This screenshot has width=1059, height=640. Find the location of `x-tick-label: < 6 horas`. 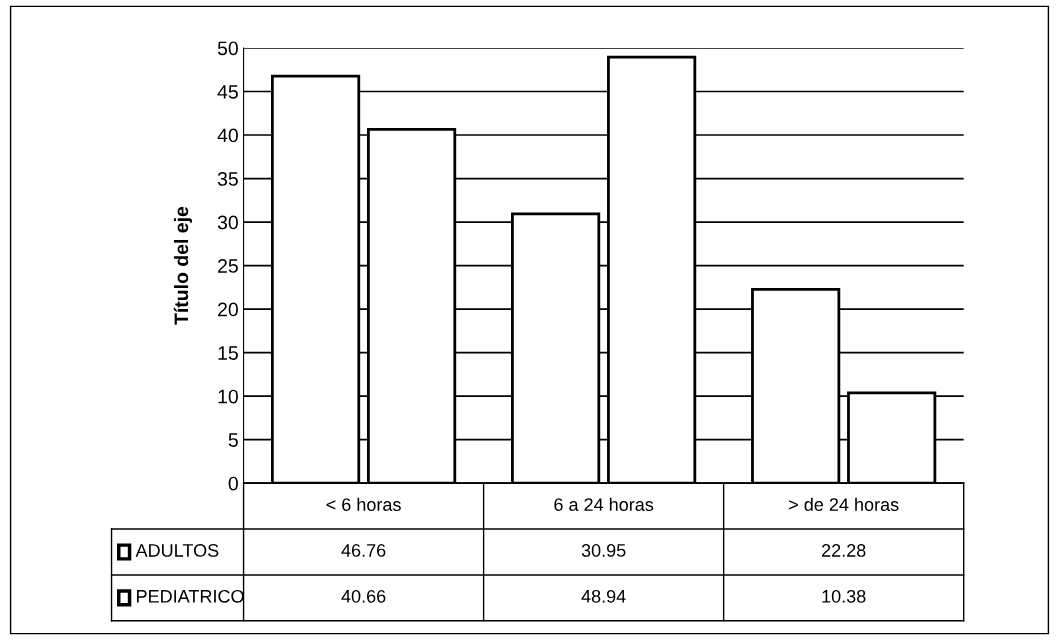

x-tick-label: < 6 horas is located at coordinates (363, 504).